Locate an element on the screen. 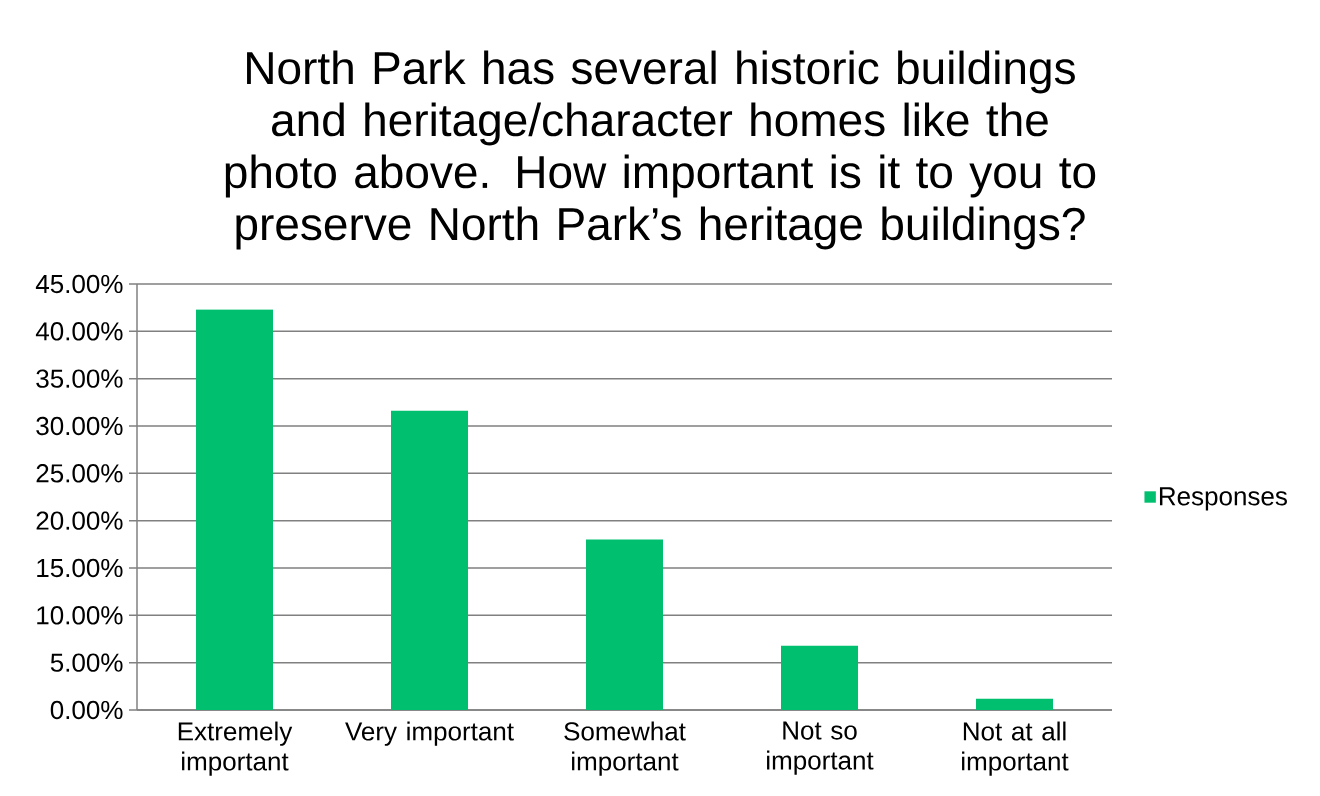 The height and width of the screenshot is (796, 1320). y-tick-label: 0.00% is located at coordinates (86, 710).